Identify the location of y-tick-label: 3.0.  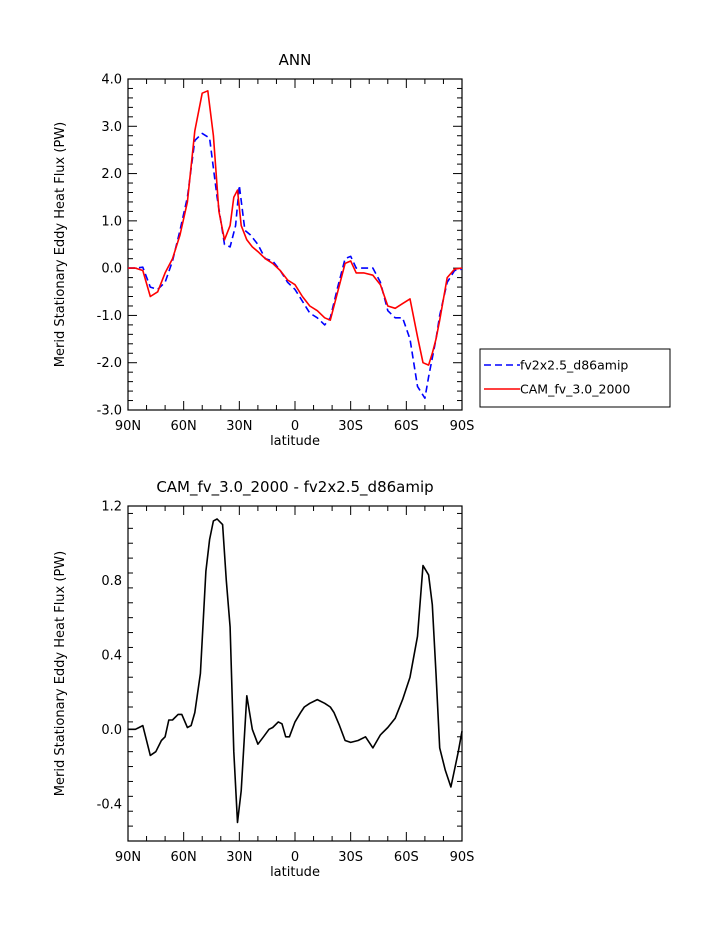
(111, 127).